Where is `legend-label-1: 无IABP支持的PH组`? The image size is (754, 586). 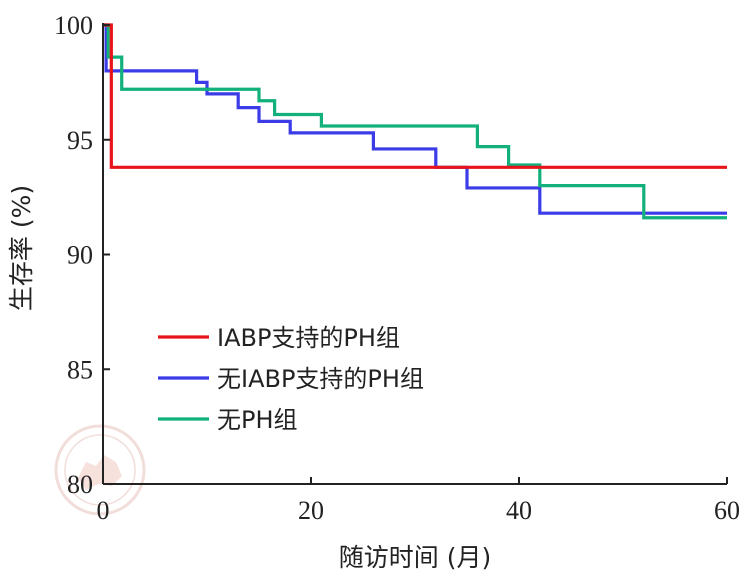 legend-label-1: 无IABP支持的PH组 is located at coordinates (320, 379).